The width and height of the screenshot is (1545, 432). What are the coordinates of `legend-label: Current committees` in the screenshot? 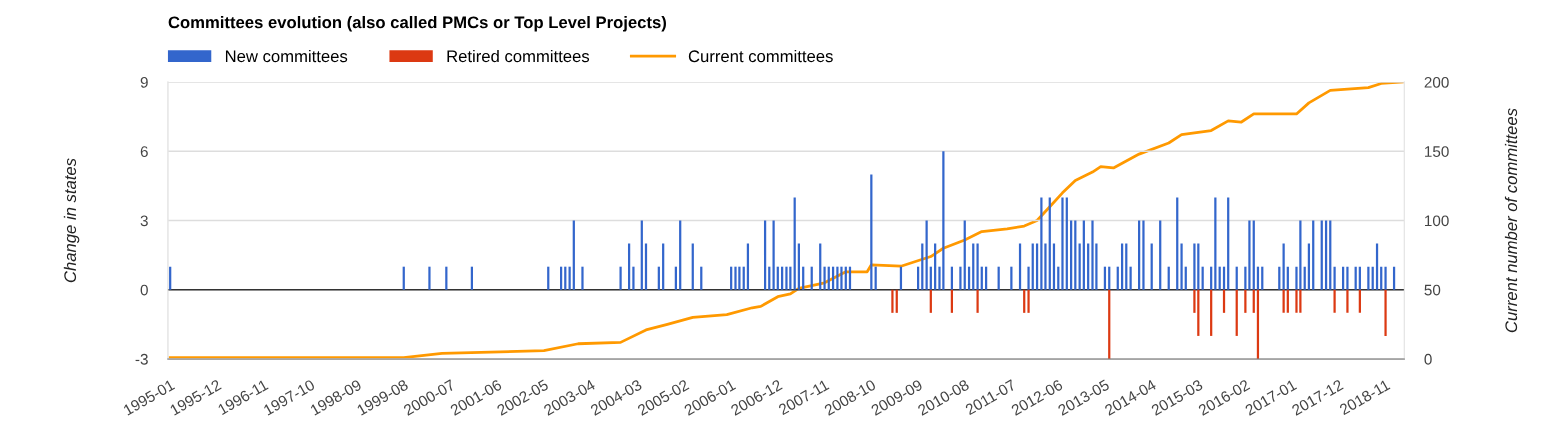 It's located at (760, 56).